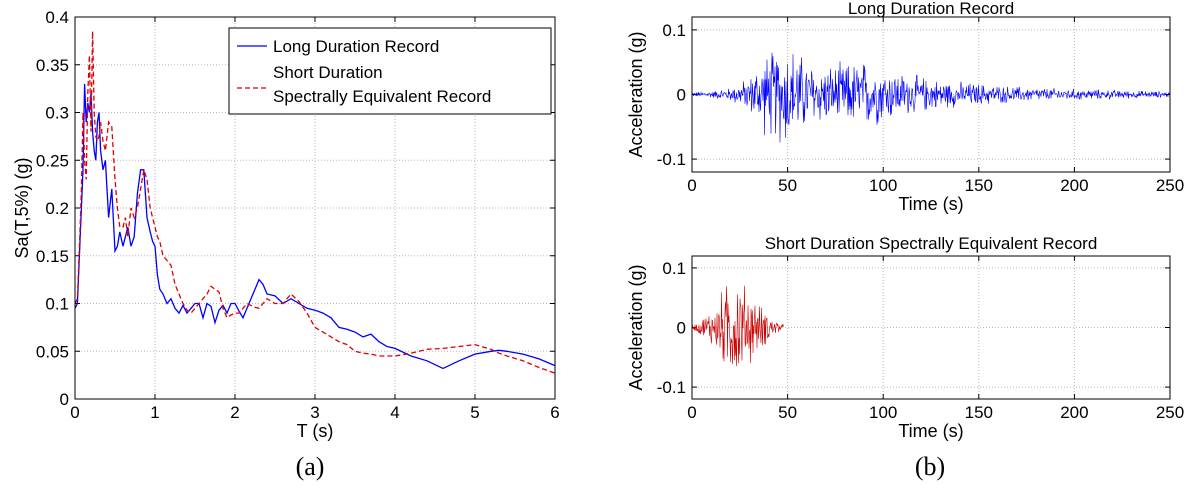 The width and height of the screenshot is (1194, 490). I want to click on y-tick-label: 0.25, so click(52, 160).